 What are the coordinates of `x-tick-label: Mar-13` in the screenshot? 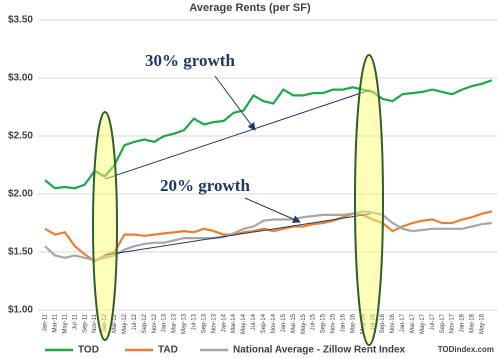 It's located at (175, 323).